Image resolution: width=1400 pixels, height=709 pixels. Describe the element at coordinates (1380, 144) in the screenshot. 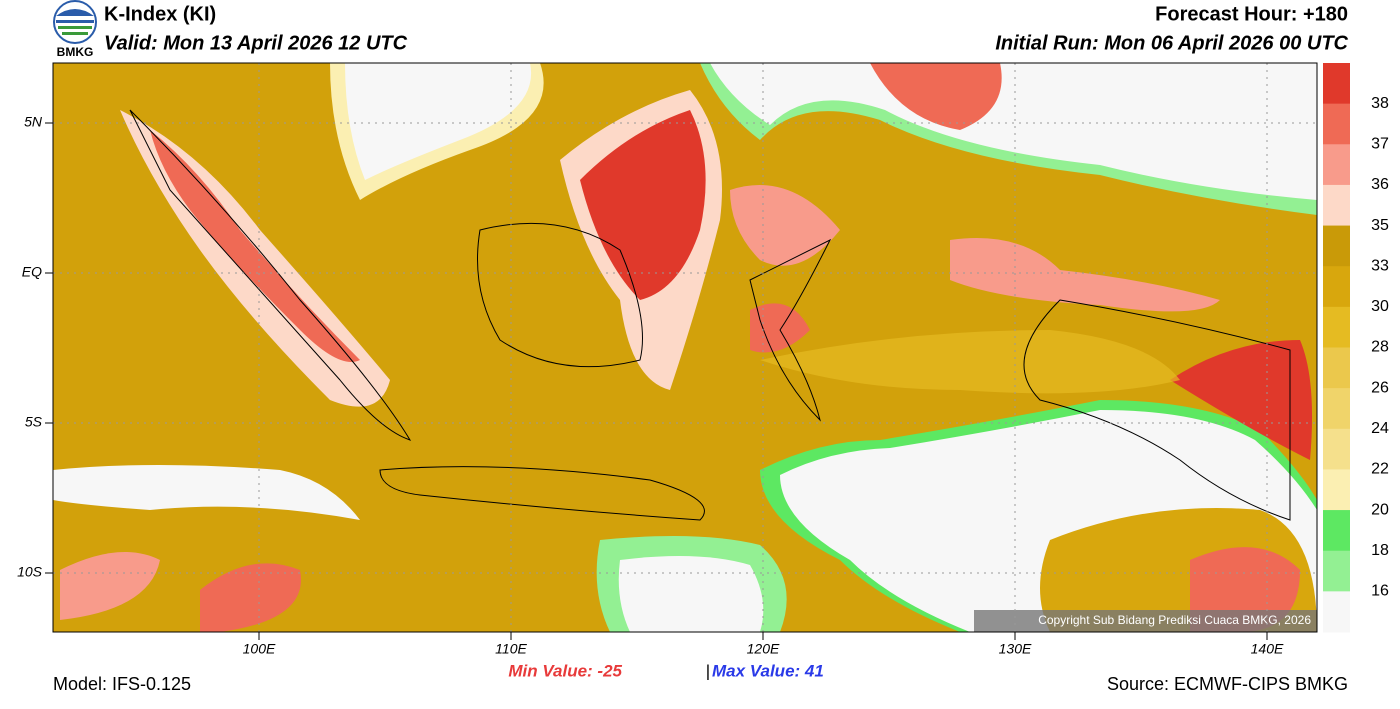

I see `colorbar-label: 37` at that location.